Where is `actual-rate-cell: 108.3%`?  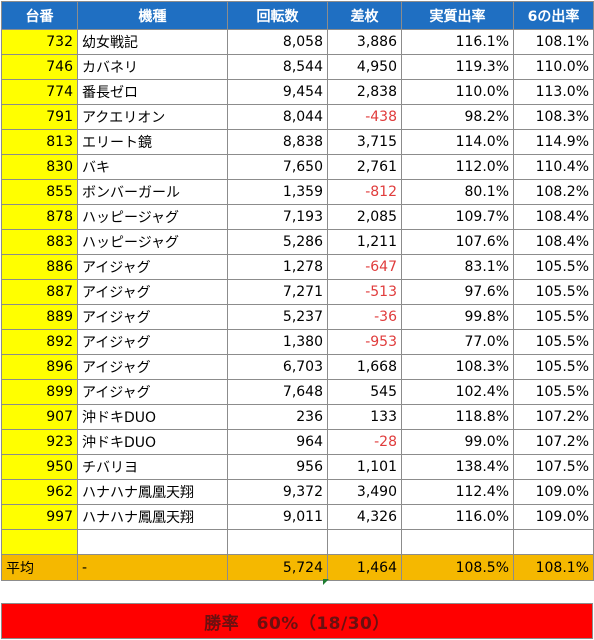
actual-rate-cell: 108.3% is located at coordinates (457, 367).